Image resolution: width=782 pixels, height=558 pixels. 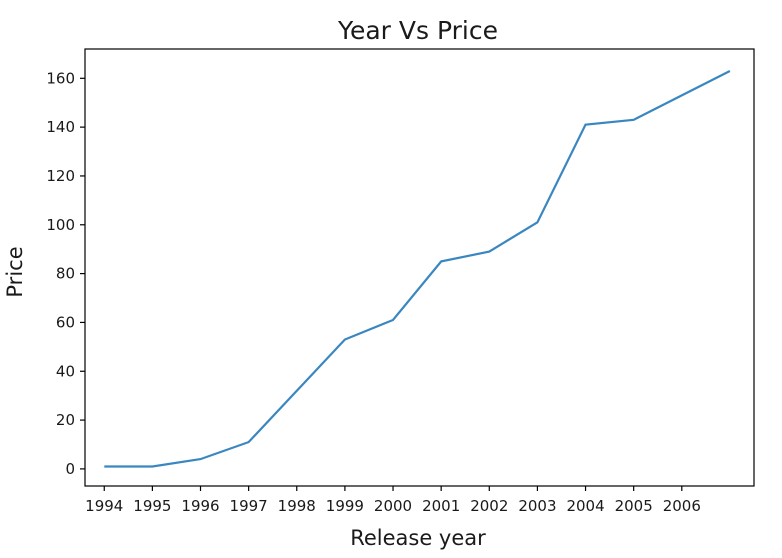 I want to click on y-tick-label: 80, so click(x=65, y=274).